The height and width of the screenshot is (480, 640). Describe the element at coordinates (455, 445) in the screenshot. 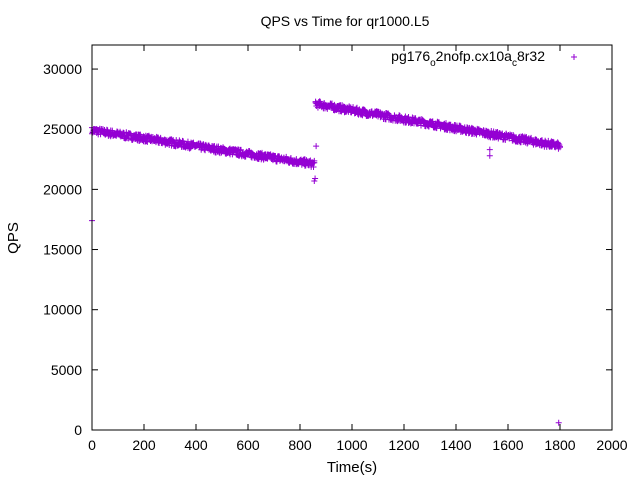

I see `x-tick-label: 1400` at that location.